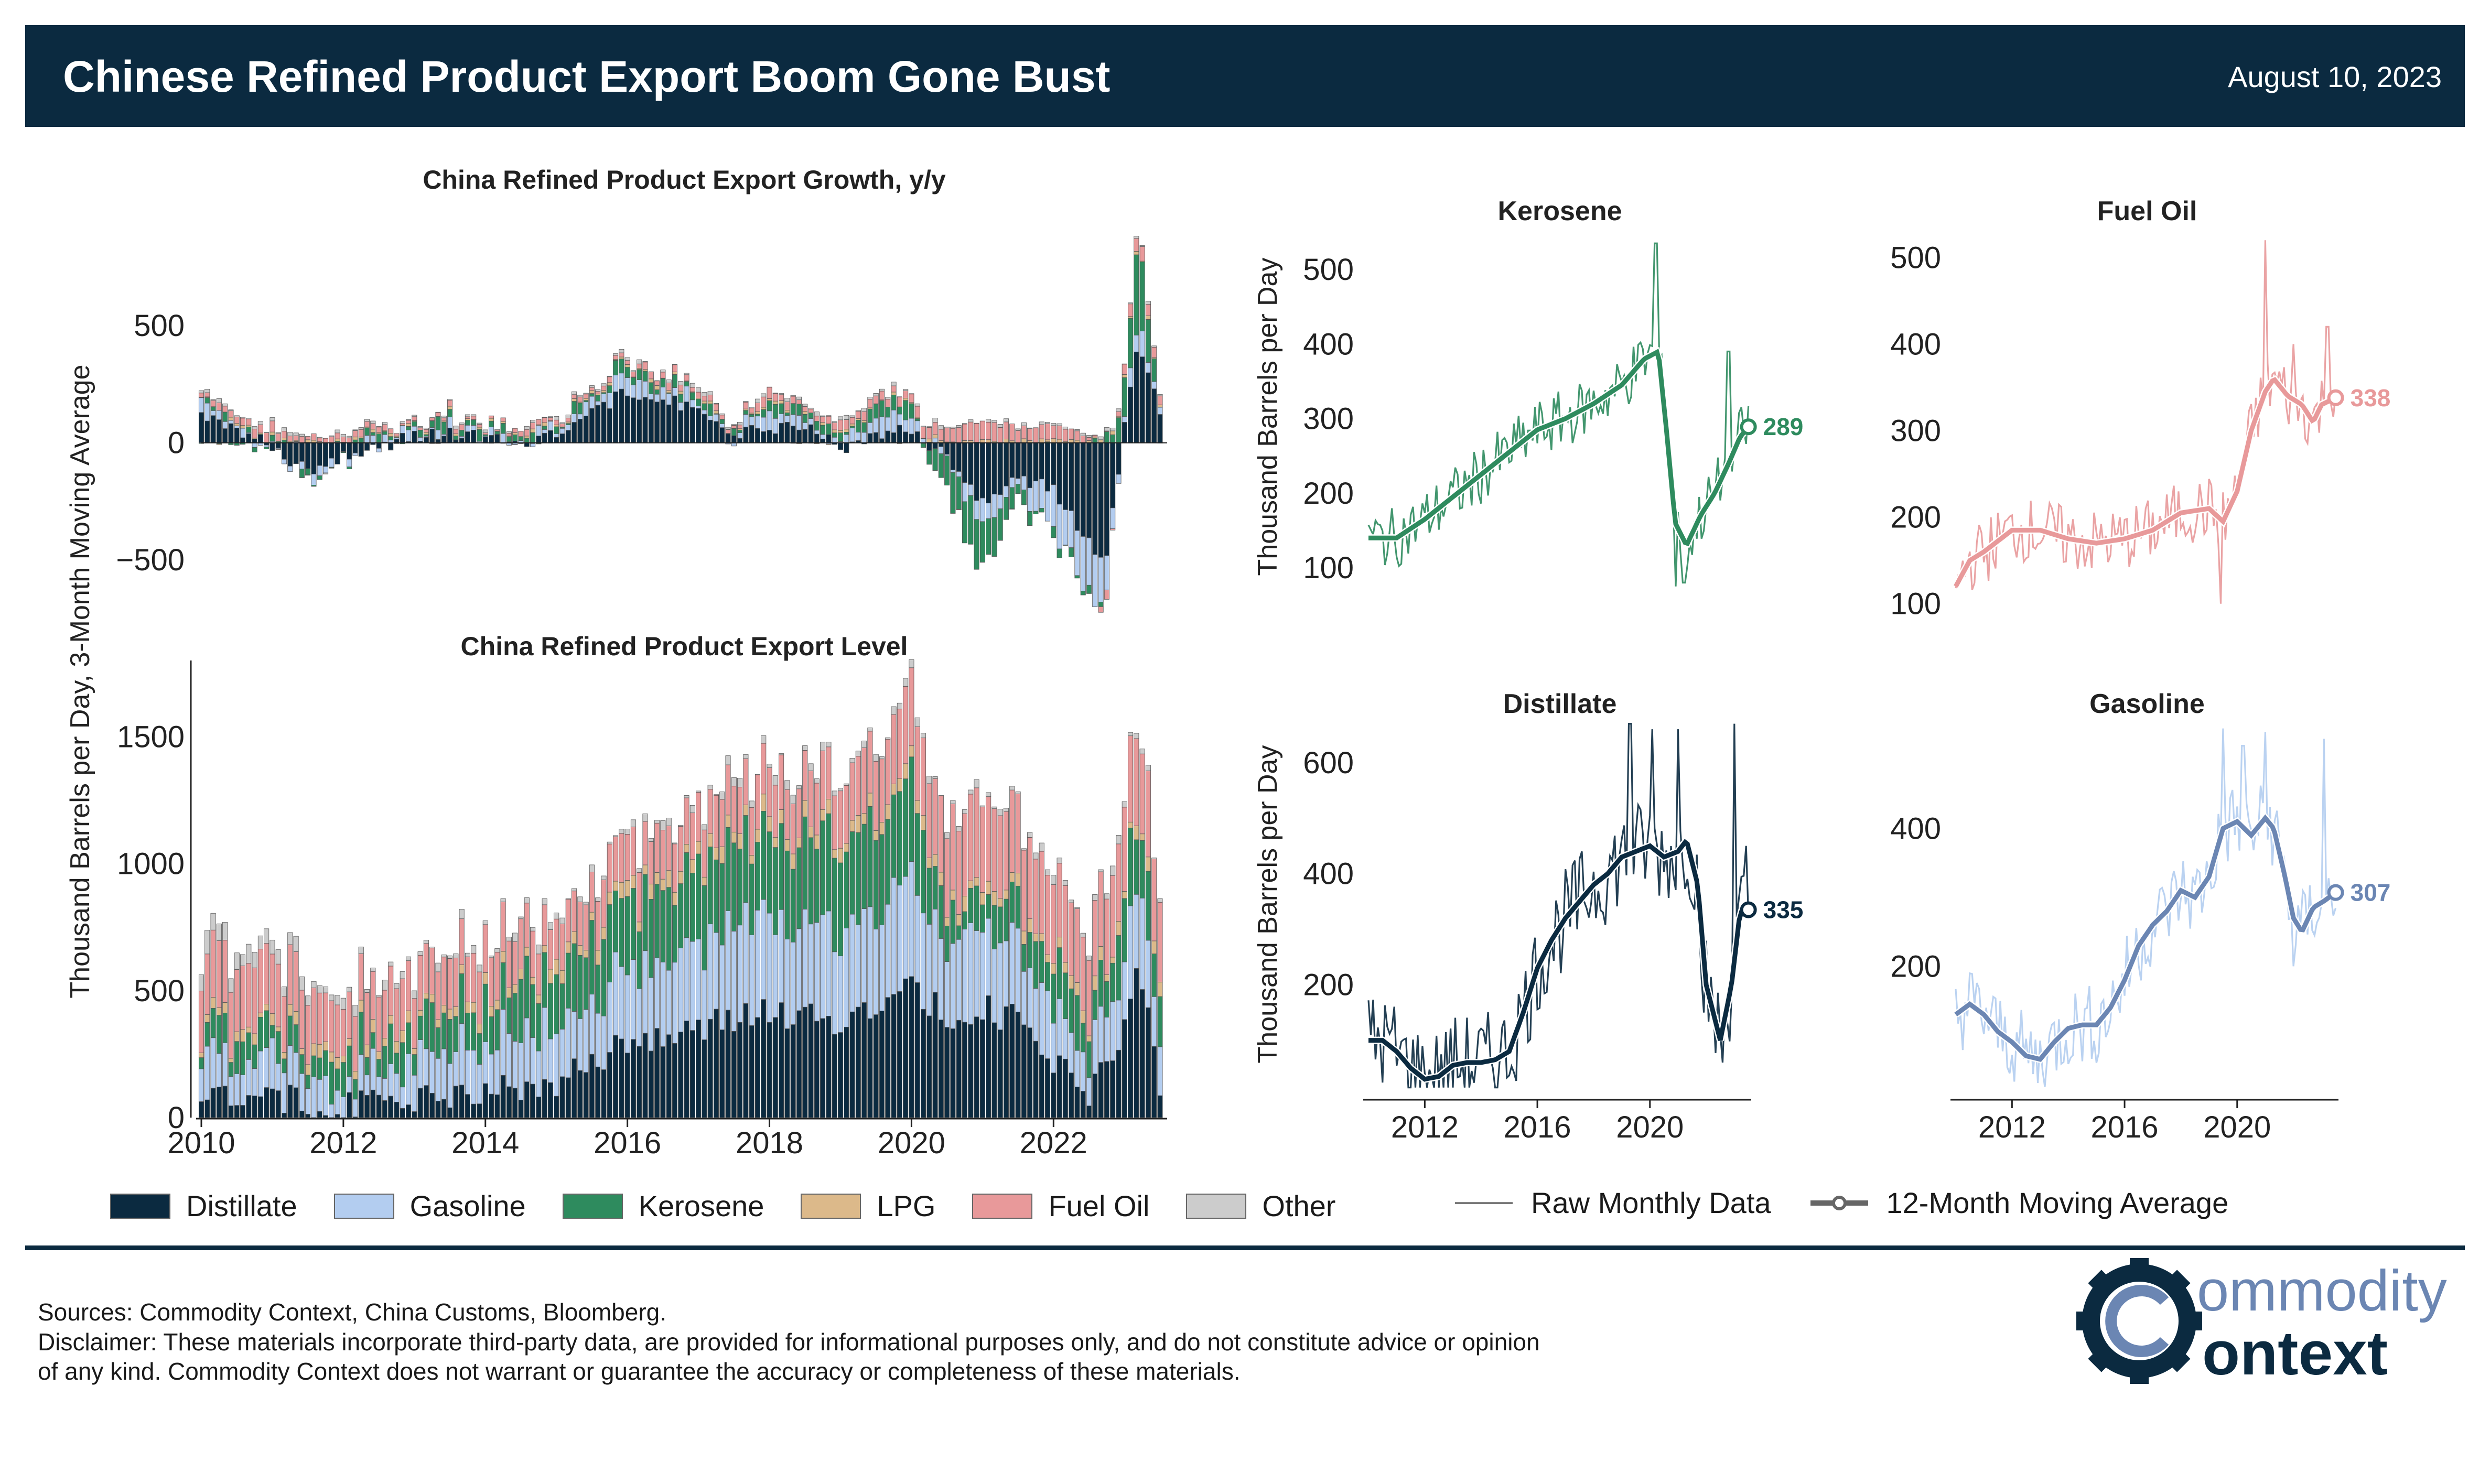 The height and width of the screenshot is (1484, 2490). What do you see at coordinates (1560, 211) in the screenshot?
I see `chart-title: Kerosene` at bounding box center [1560, 211].